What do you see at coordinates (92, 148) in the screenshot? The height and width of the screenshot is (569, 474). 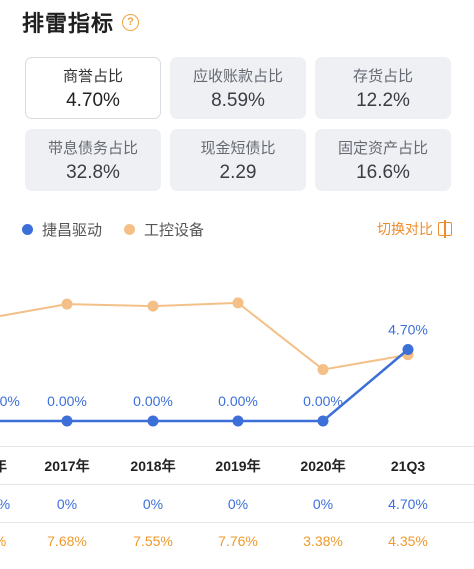 I see `card-label: 带息债务占比` at bounding box center [92, 148].